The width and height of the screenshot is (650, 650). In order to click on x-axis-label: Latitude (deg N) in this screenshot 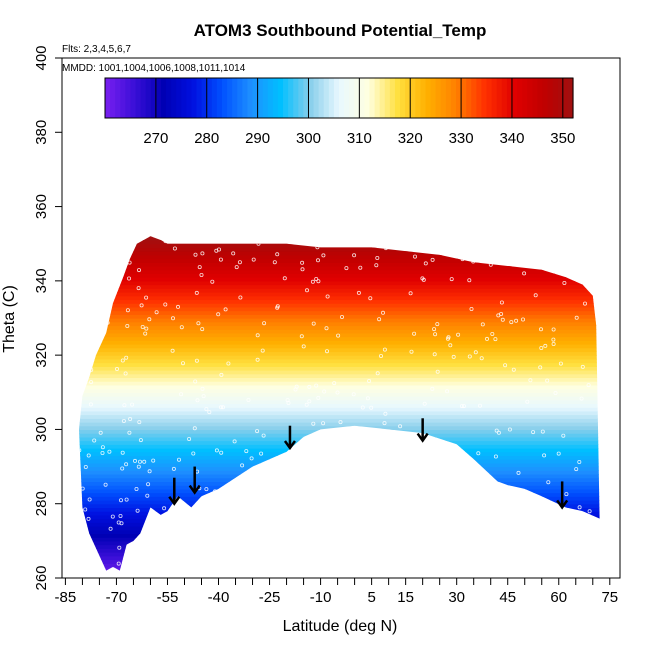, I will do `click(340, 626)`.